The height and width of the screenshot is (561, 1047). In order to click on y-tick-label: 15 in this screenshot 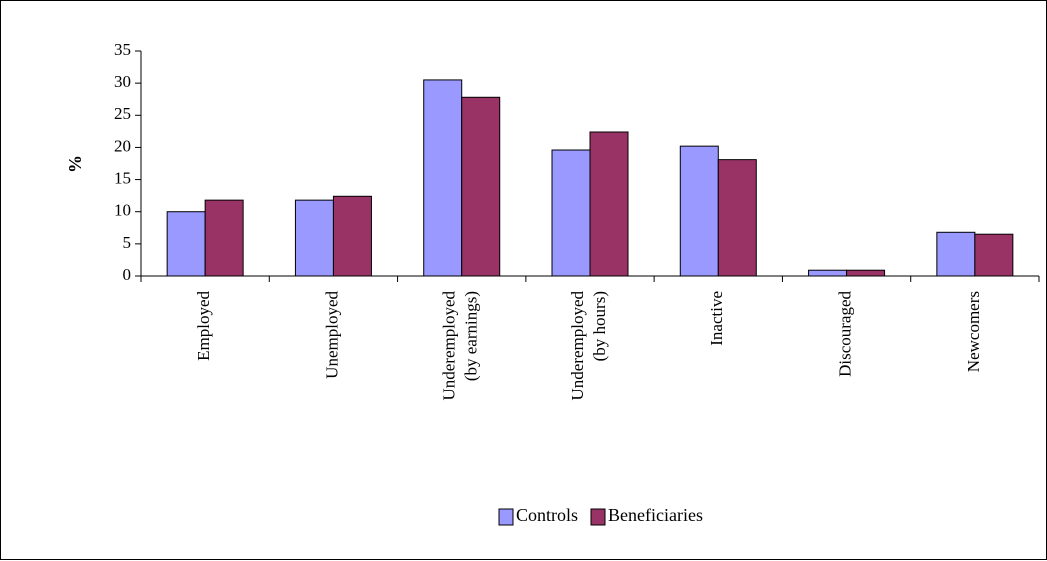, I will do `click(122, 177)`.